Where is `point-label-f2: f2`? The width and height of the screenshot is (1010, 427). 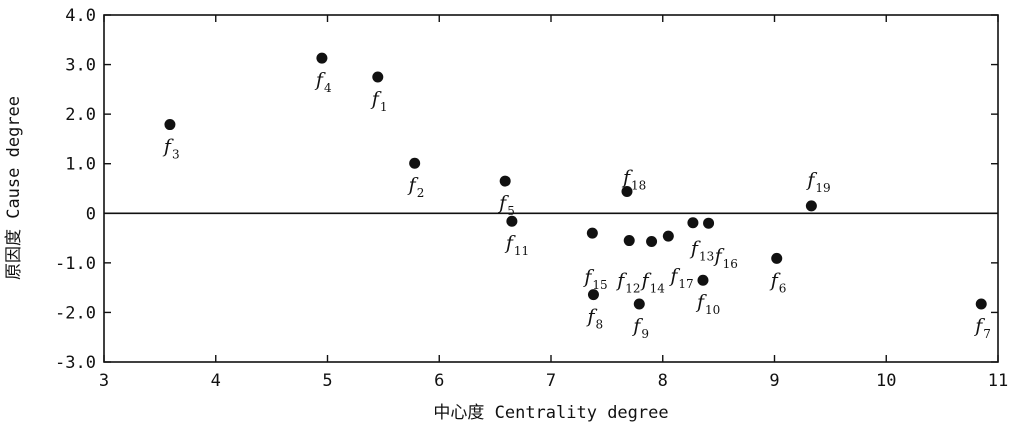 point-label-f2: f2 is located at coordinates (416, 187).